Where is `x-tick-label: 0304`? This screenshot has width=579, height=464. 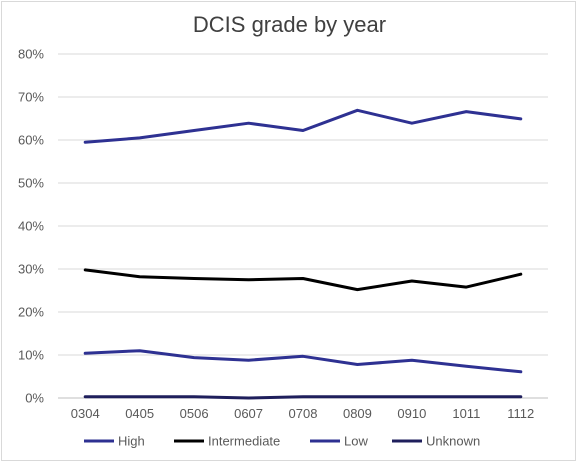 x-tick-label: 0304 is located at coordinates (85, 413).